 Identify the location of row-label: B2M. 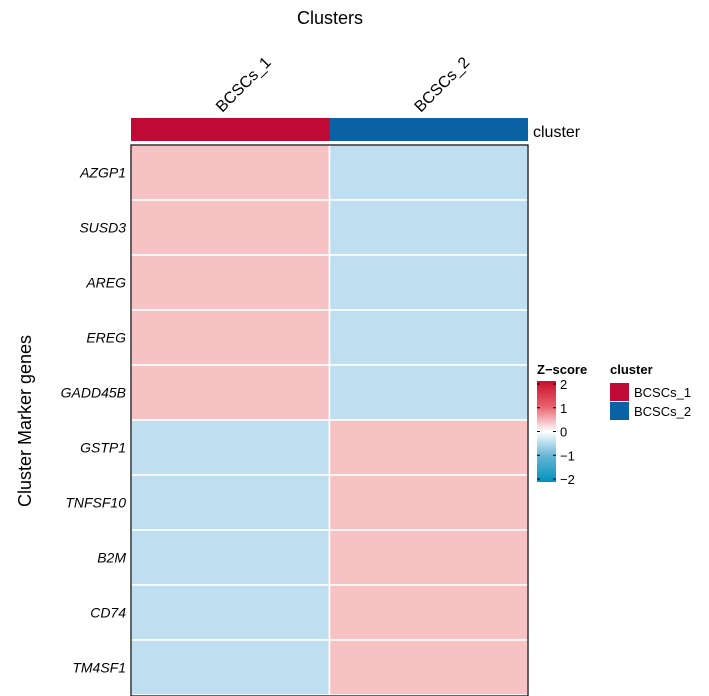
(111, 558).